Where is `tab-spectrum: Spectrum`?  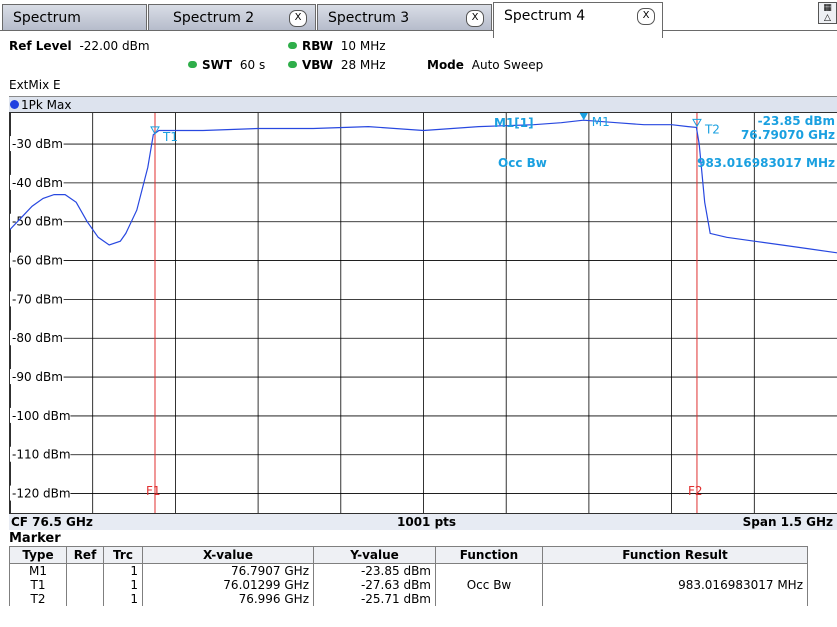 tab-spectrum: Spectrum is located at coordinates (74, 17).